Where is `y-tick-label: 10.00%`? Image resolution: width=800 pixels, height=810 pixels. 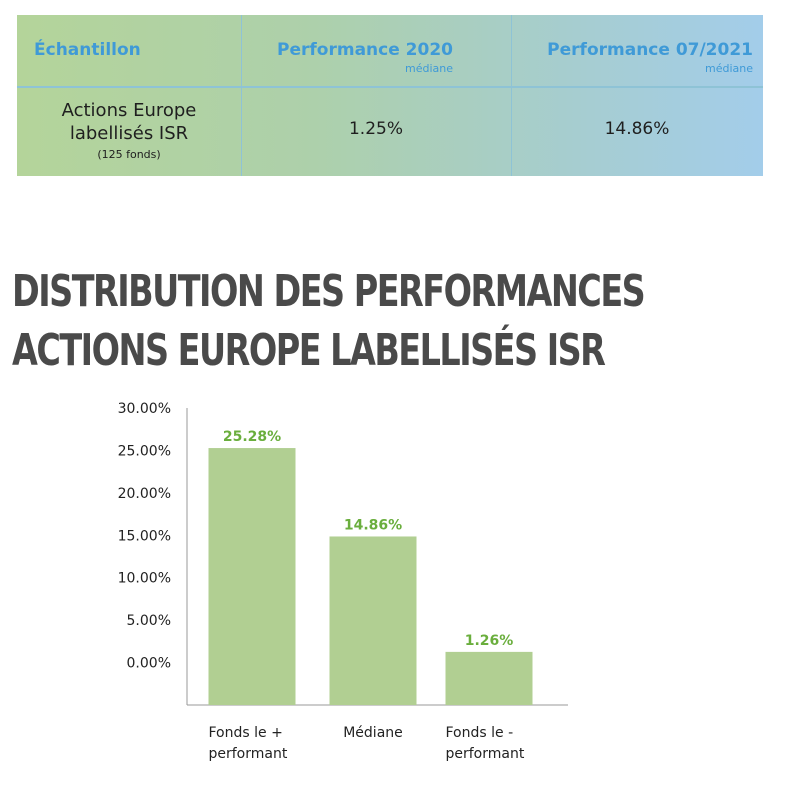
y-tick-label: 10.00% is located at coordinates (144, 579).